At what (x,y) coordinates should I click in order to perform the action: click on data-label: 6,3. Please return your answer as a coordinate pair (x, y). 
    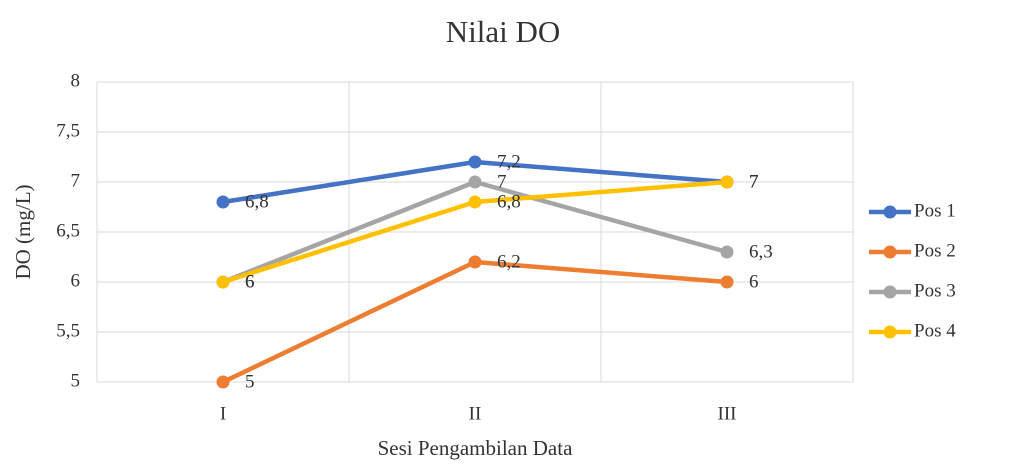
    Looking at the image, I should click on (761, 251).